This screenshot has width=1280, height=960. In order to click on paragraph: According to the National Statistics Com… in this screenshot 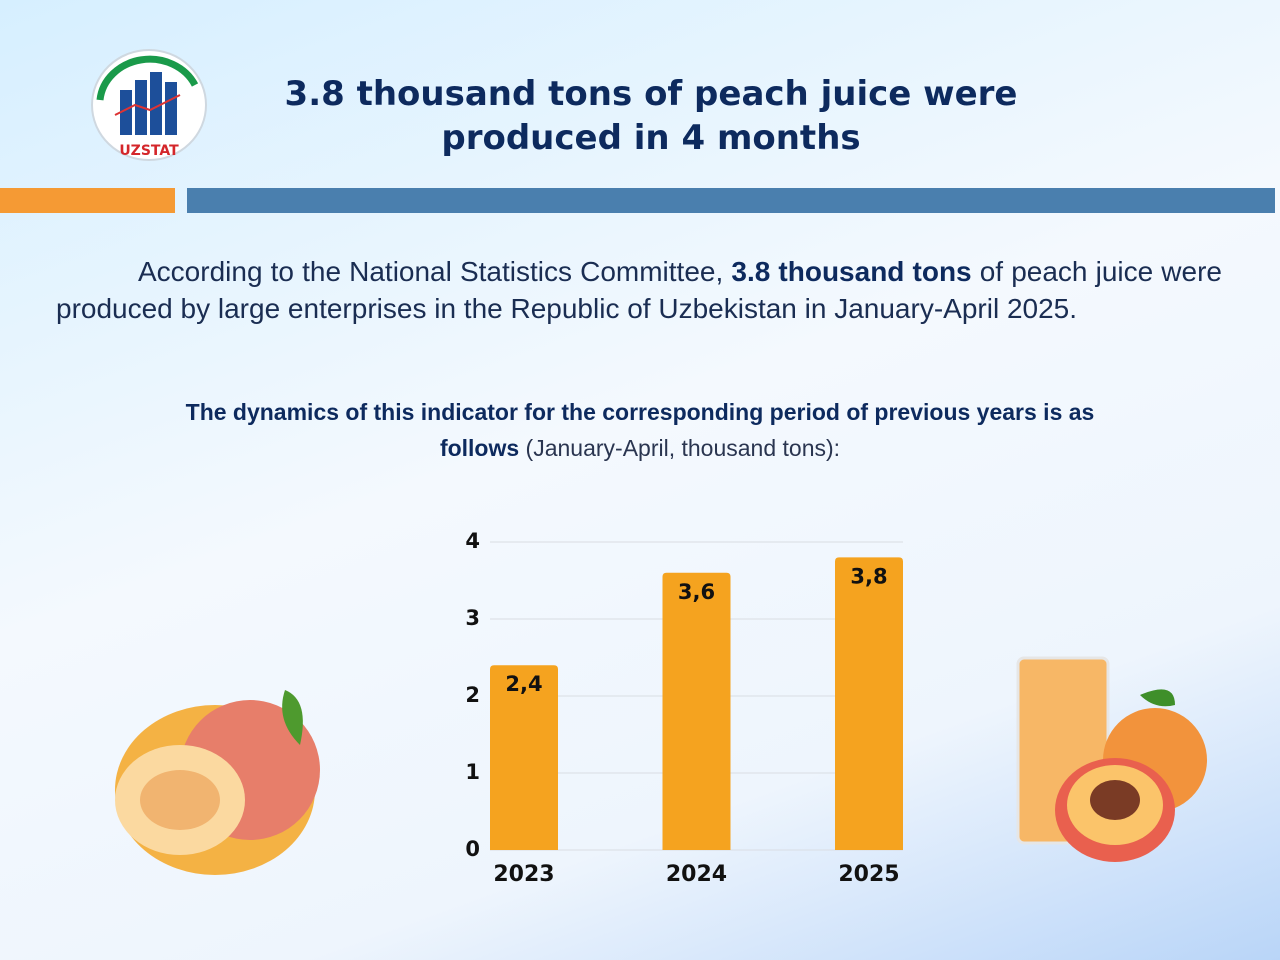, I will do `click(639, 290)`.